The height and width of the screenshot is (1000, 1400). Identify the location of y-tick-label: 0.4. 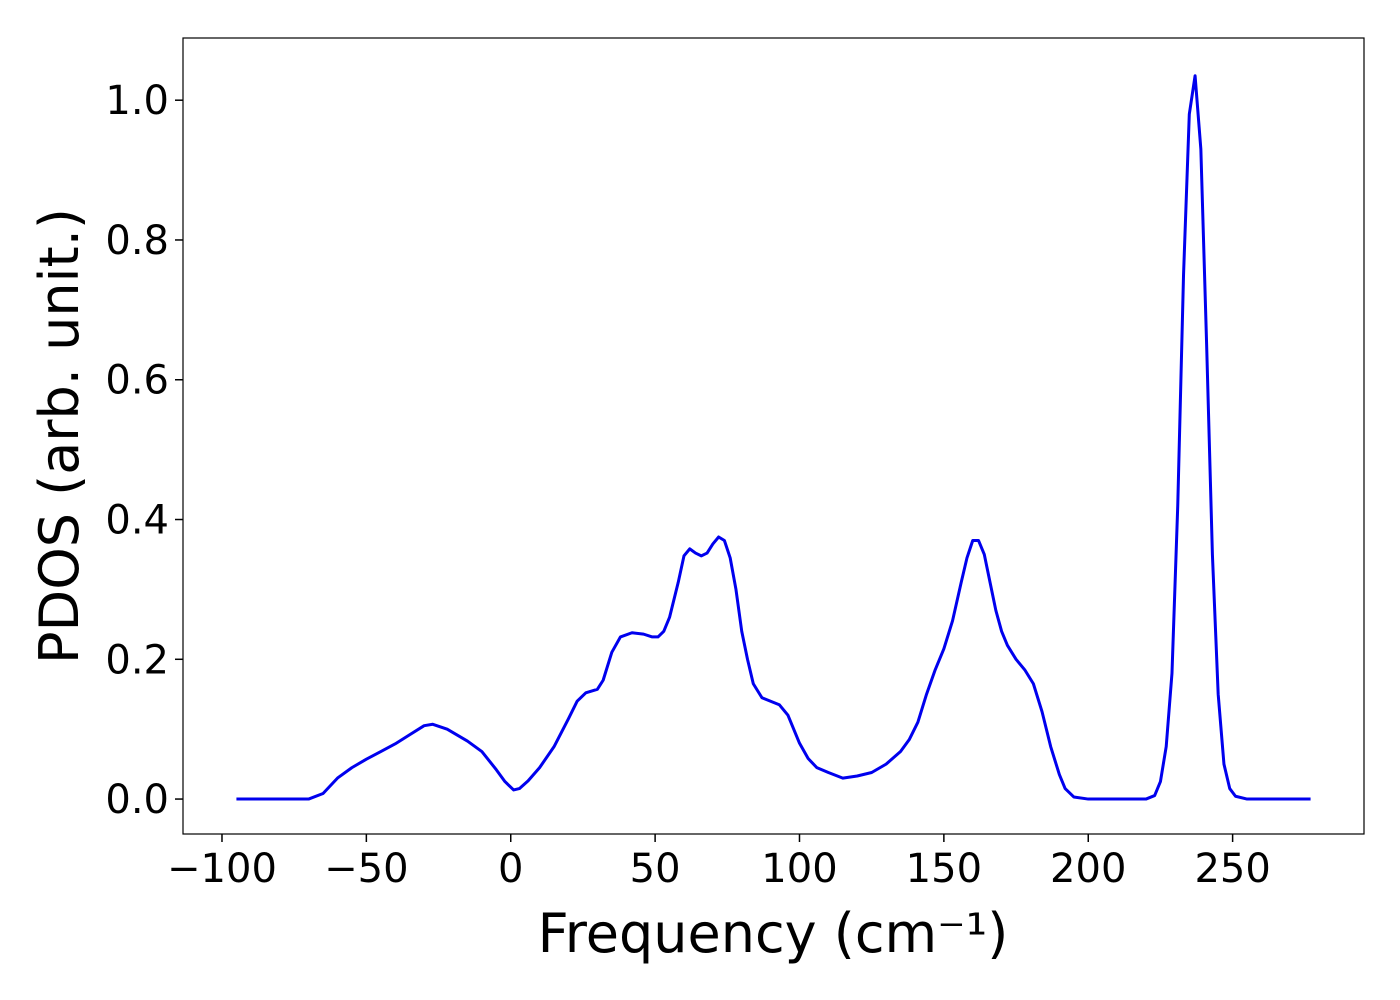
(137, 521).